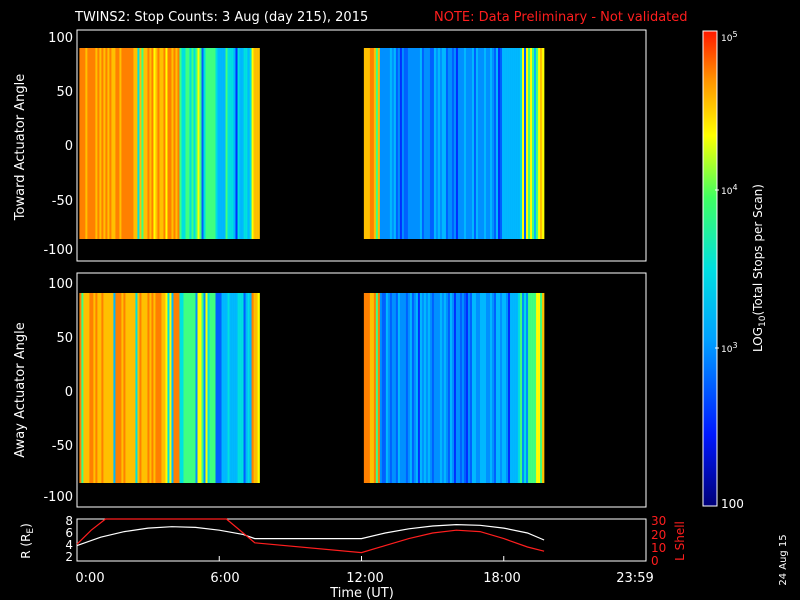 The image size is (800, 600). Describe the element at coordinates (69, 557) in the screenshot. I see `ytick-label: 2` at that location.